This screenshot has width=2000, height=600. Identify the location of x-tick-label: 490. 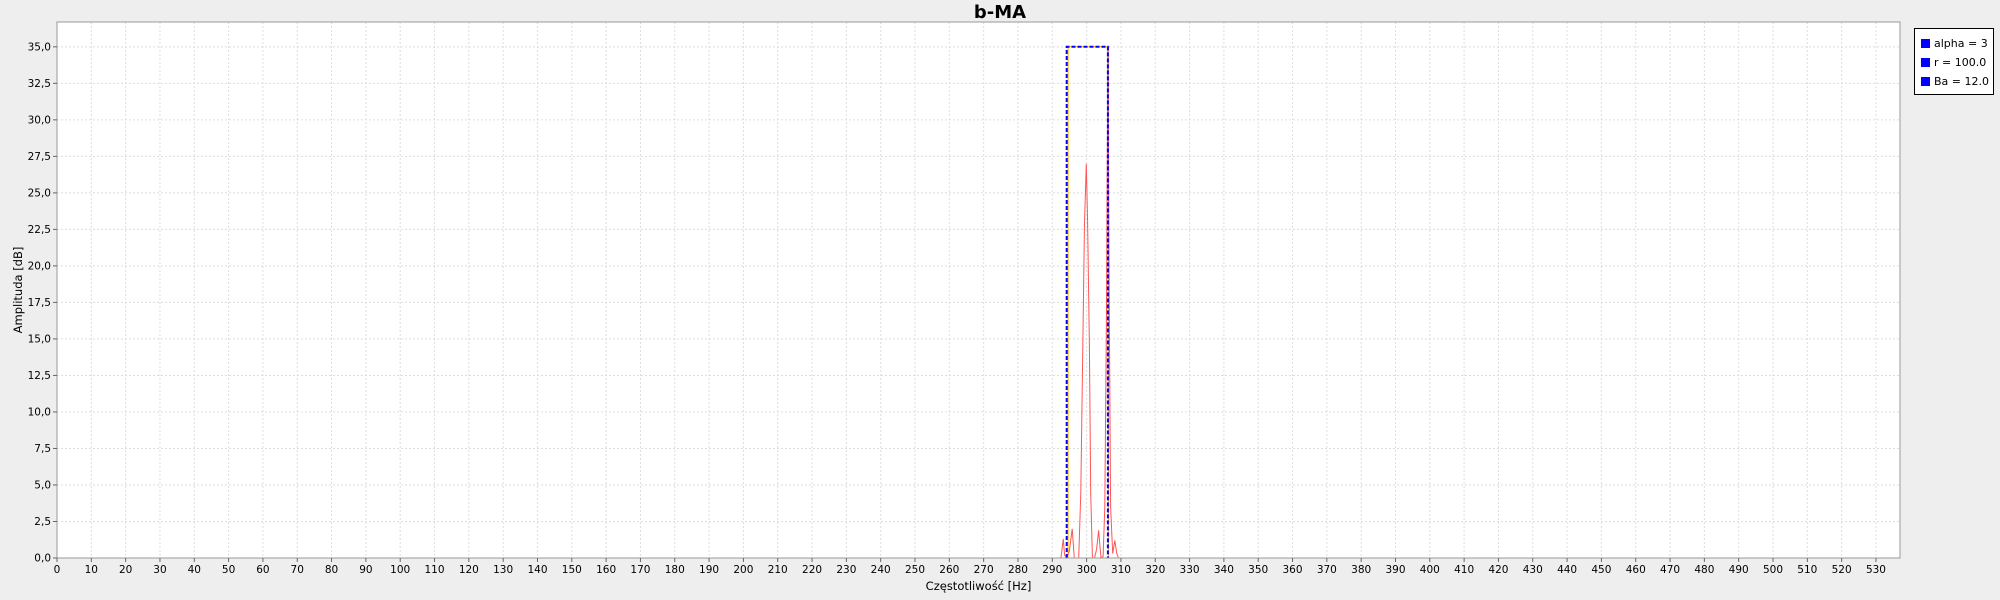
(1739, 570).